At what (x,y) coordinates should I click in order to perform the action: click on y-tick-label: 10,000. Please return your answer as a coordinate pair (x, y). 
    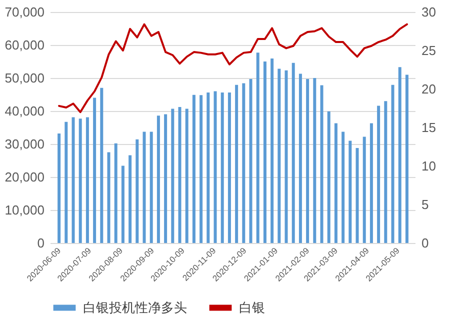
    Looking at the image, I should click on (24, 210).